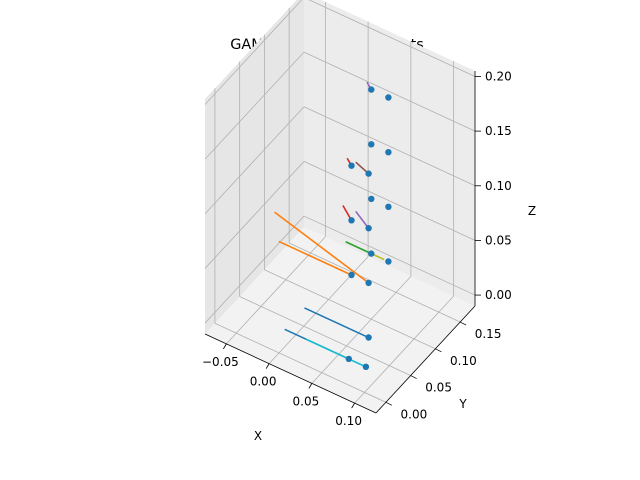 The width and height of the screenshot is (640, 480). I want to click on z-axis-label: Z, so click(532, 211).